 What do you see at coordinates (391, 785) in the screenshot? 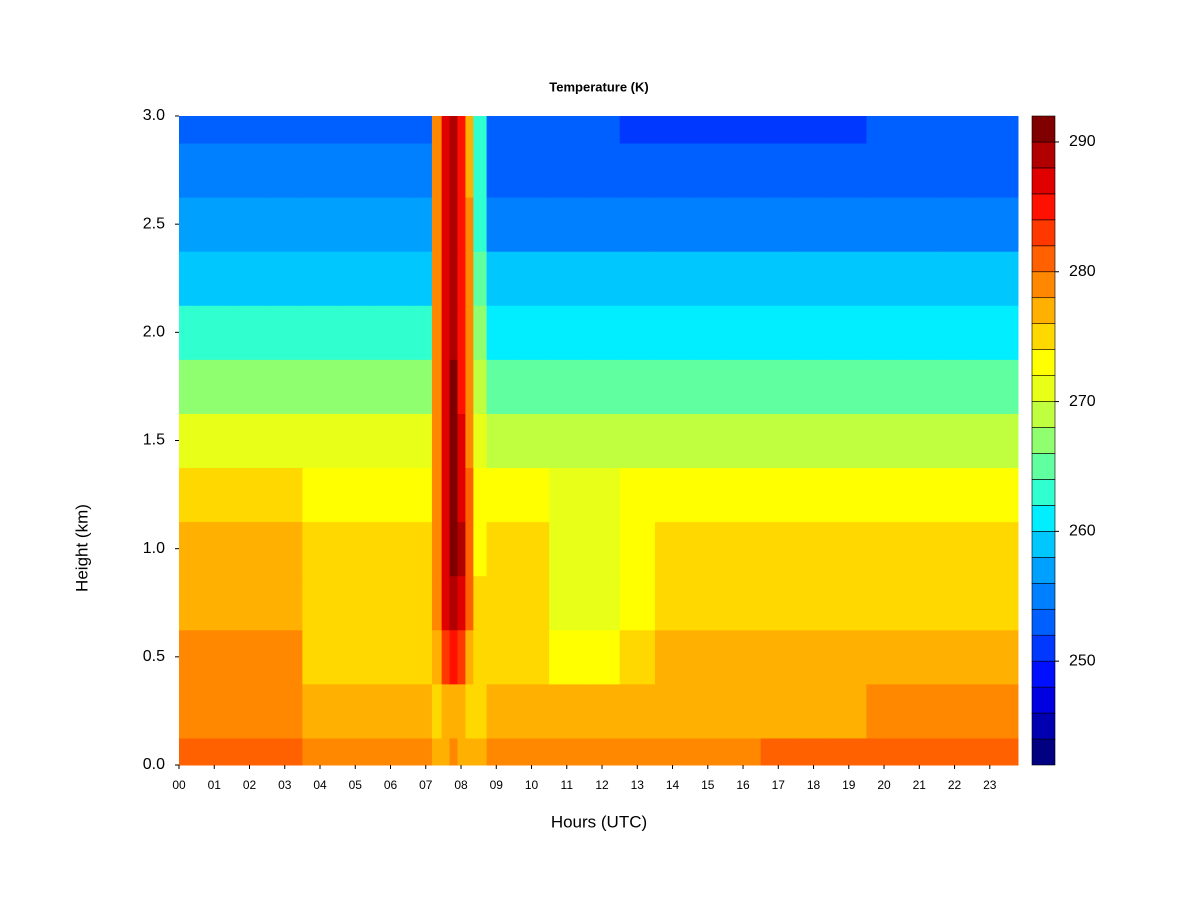
I see `x-tick-label: 06` at bounding box center [391, 785].